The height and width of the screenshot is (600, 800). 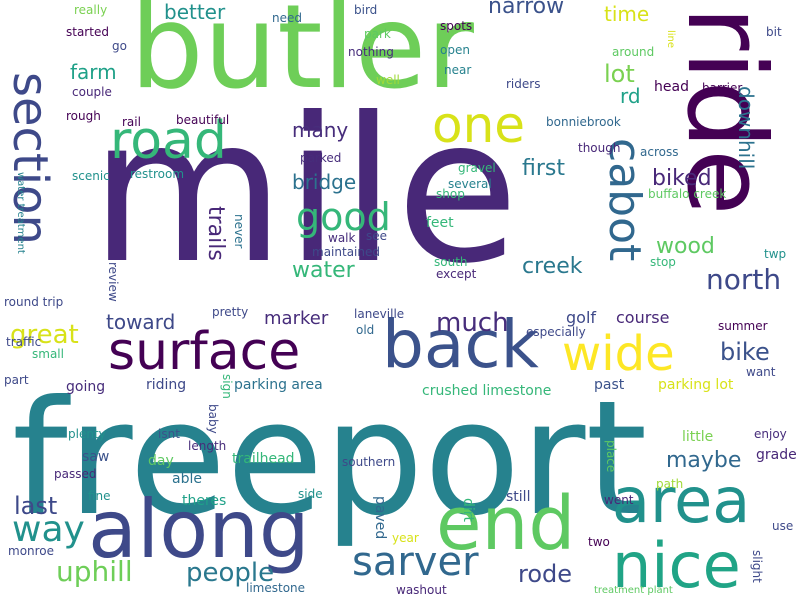 What do you see at coordinates (671, 87) in the screenshot?
I see `cloud-word: head` at bounding box center [671, 87].